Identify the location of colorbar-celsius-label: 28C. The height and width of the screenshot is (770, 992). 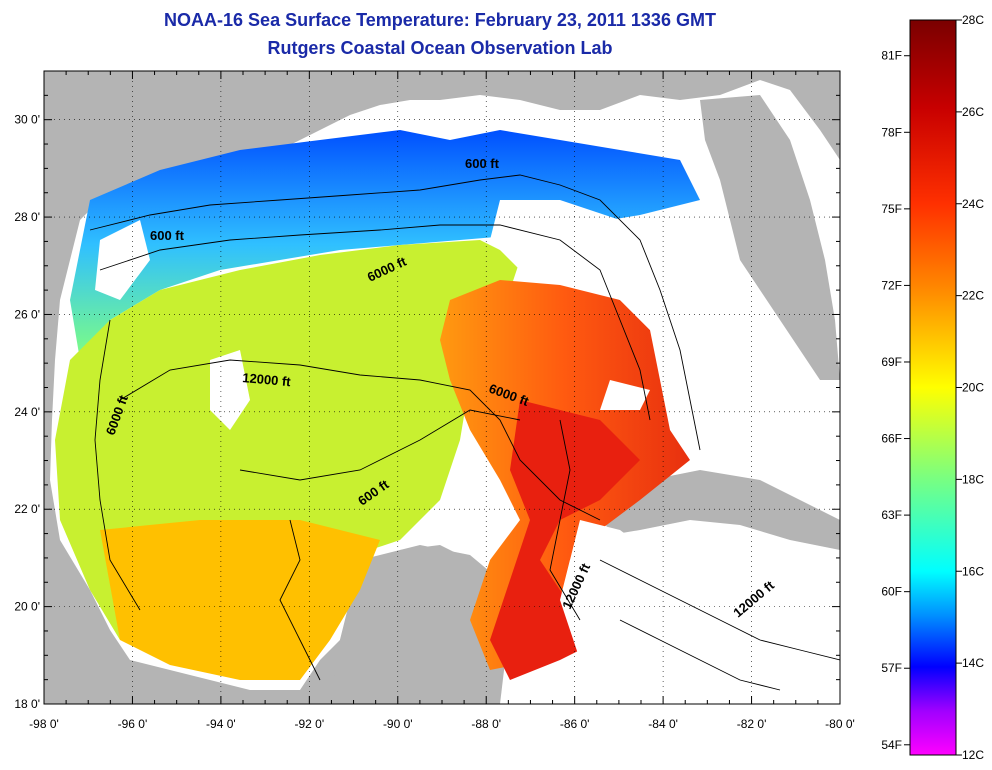
(973, 20).